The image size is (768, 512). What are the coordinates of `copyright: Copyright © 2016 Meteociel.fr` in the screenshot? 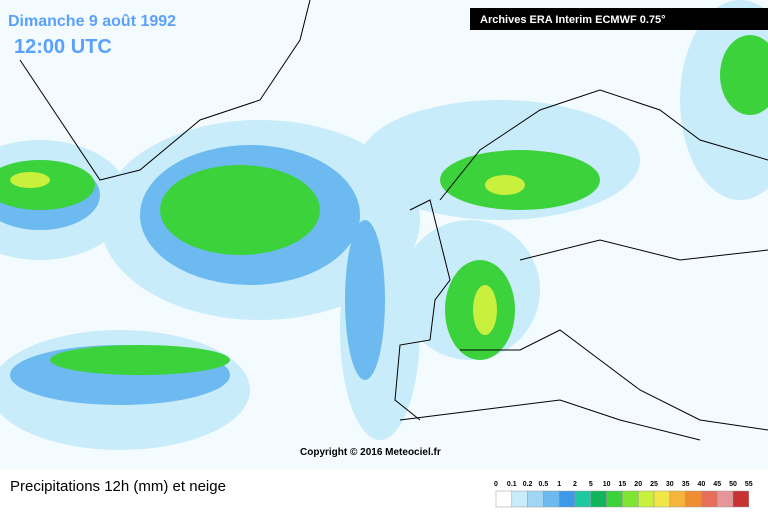 It's located at (370, 452).